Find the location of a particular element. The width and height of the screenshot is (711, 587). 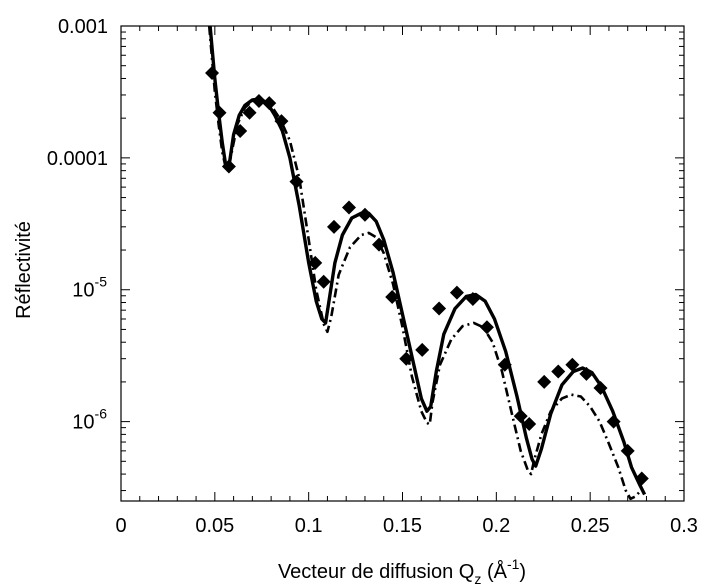

x-tick-label: 0 is located at coordinates (120, 526).